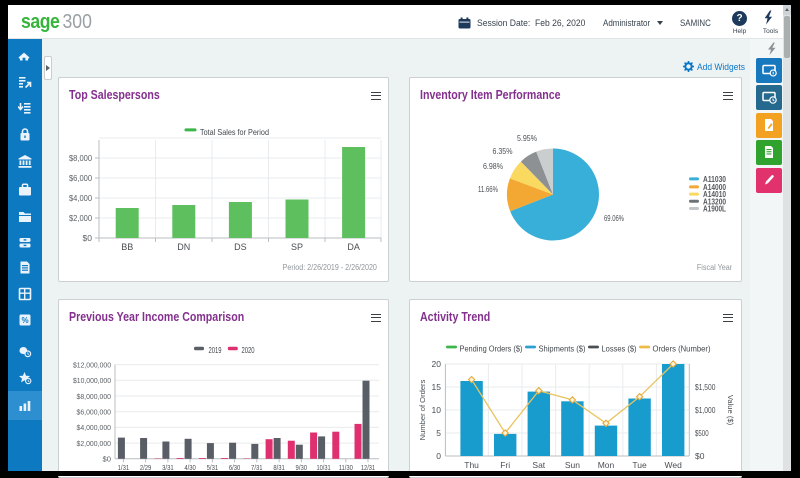 The image size is (800, 478). Describe the element at coordinates (527, 138) in the screenshot. I see `svg-text: 5.95%` at that location.